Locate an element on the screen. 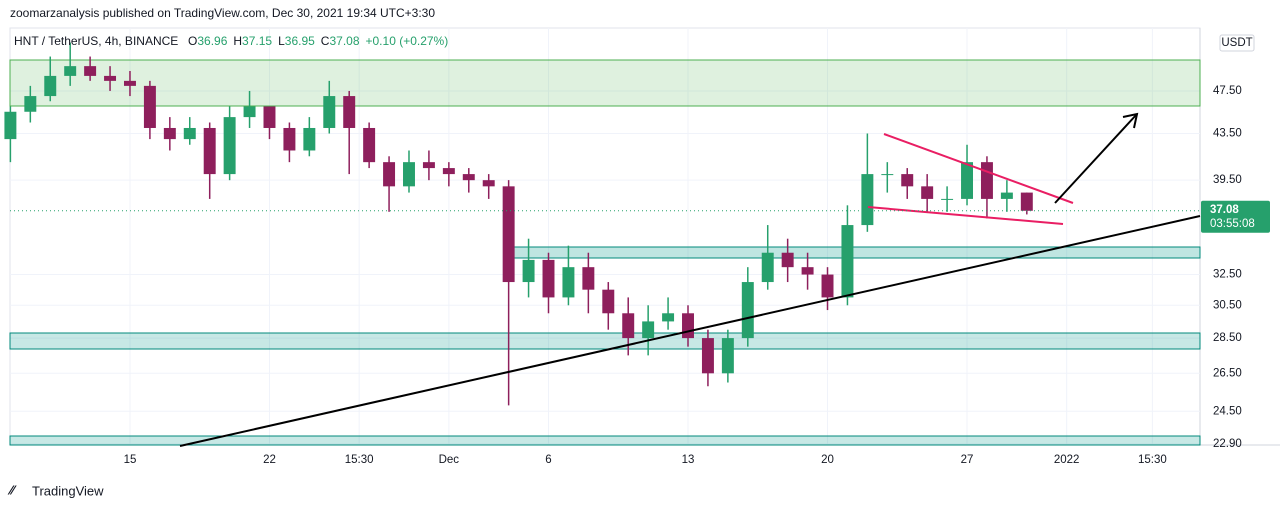 Image resolution: width=1280 pixels, height=509 pixels. ohlc-key: L is located at coordinates (281, 41).